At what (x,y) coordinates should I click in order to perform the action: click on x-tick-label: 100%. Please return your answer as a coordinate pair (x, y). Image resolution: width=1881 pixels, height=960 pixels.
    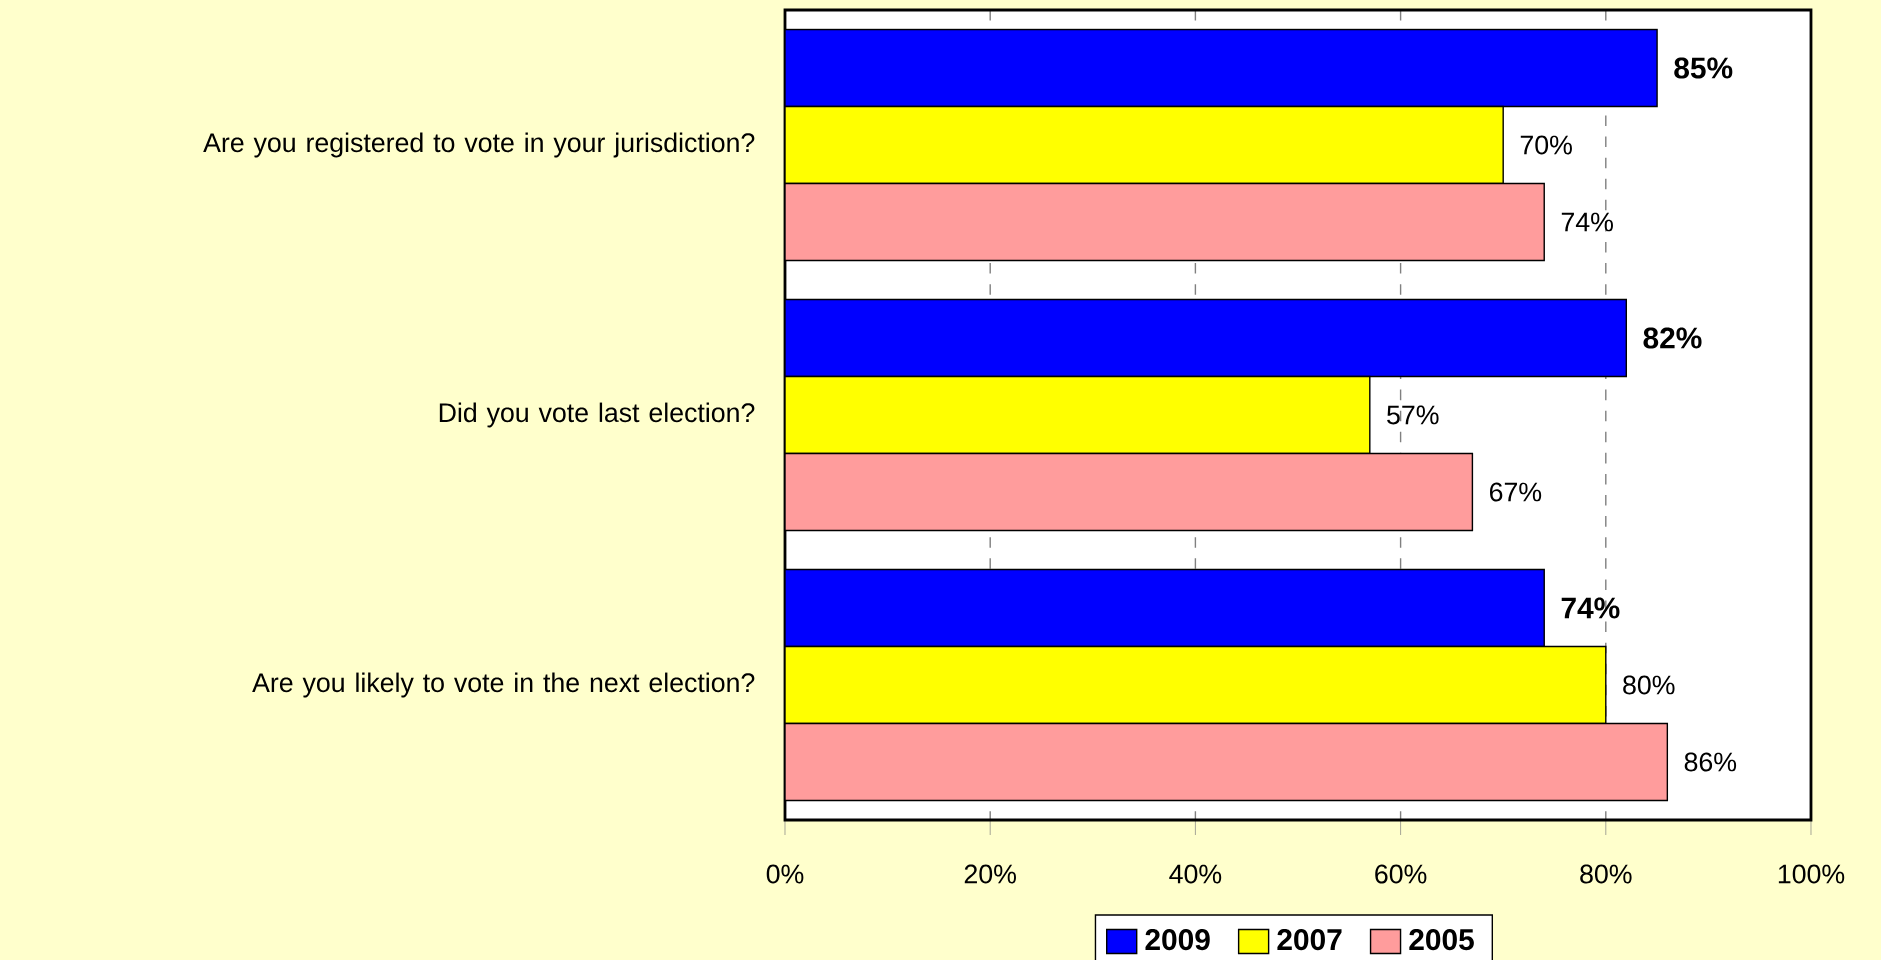
    Looking at the image, I should click on (1811, 874).